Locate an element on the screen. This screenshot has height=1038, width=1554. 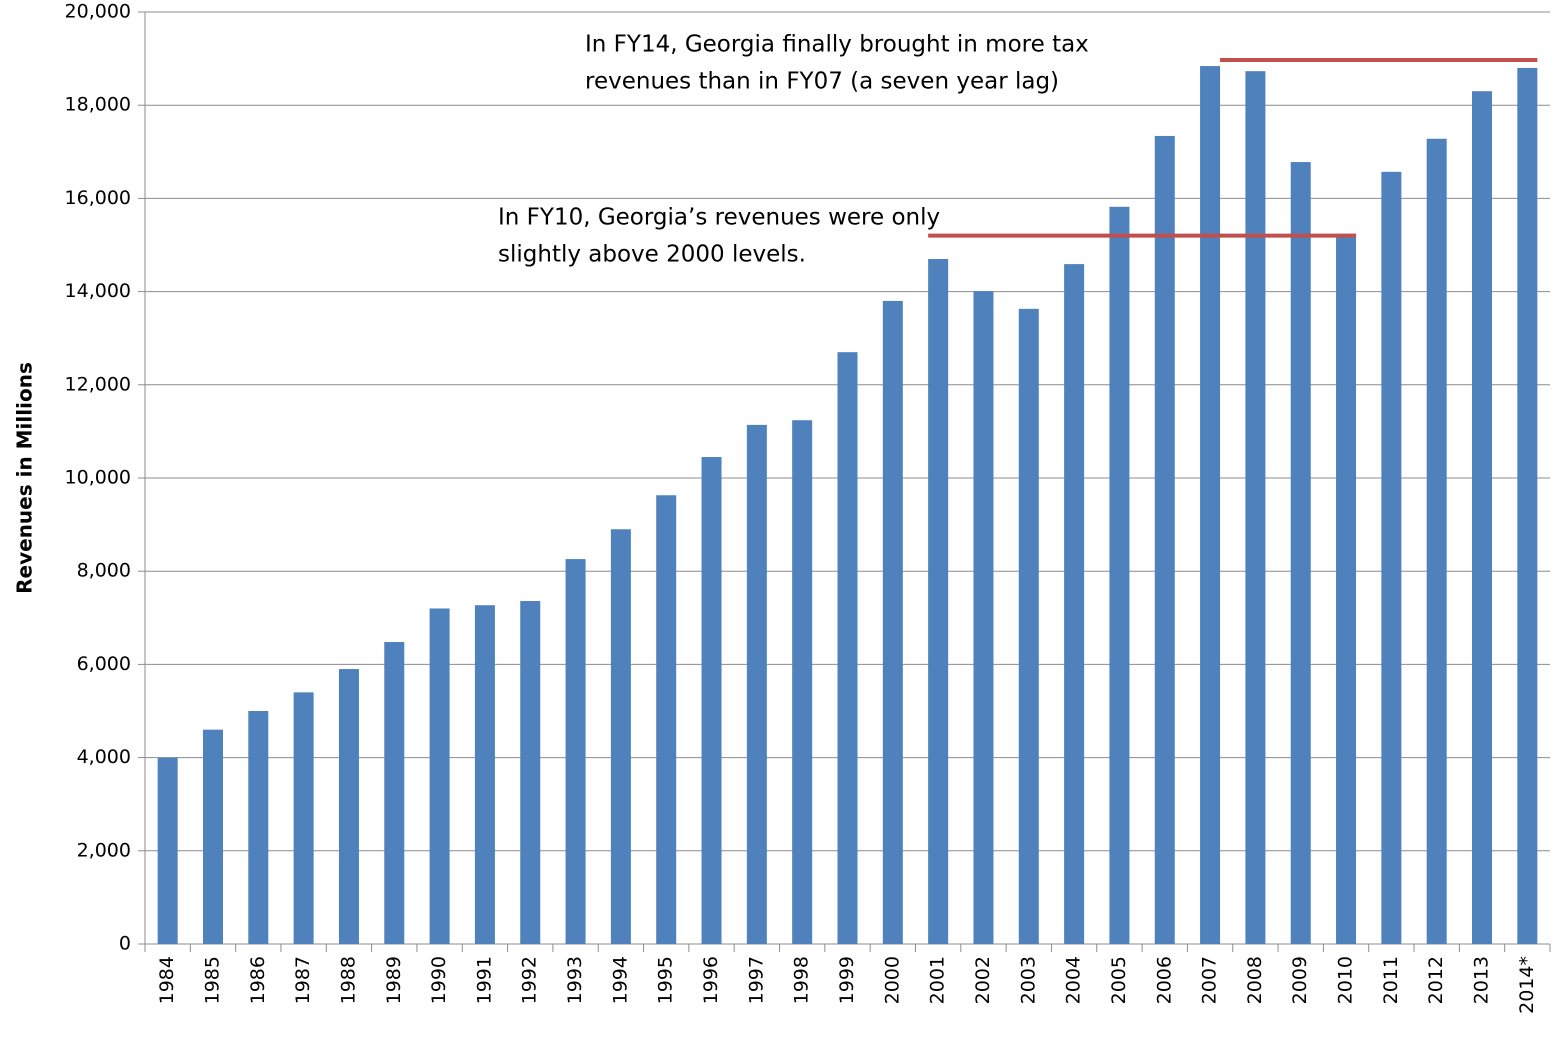
x-tick-label: 1985 is located at coordinates (212, 980).